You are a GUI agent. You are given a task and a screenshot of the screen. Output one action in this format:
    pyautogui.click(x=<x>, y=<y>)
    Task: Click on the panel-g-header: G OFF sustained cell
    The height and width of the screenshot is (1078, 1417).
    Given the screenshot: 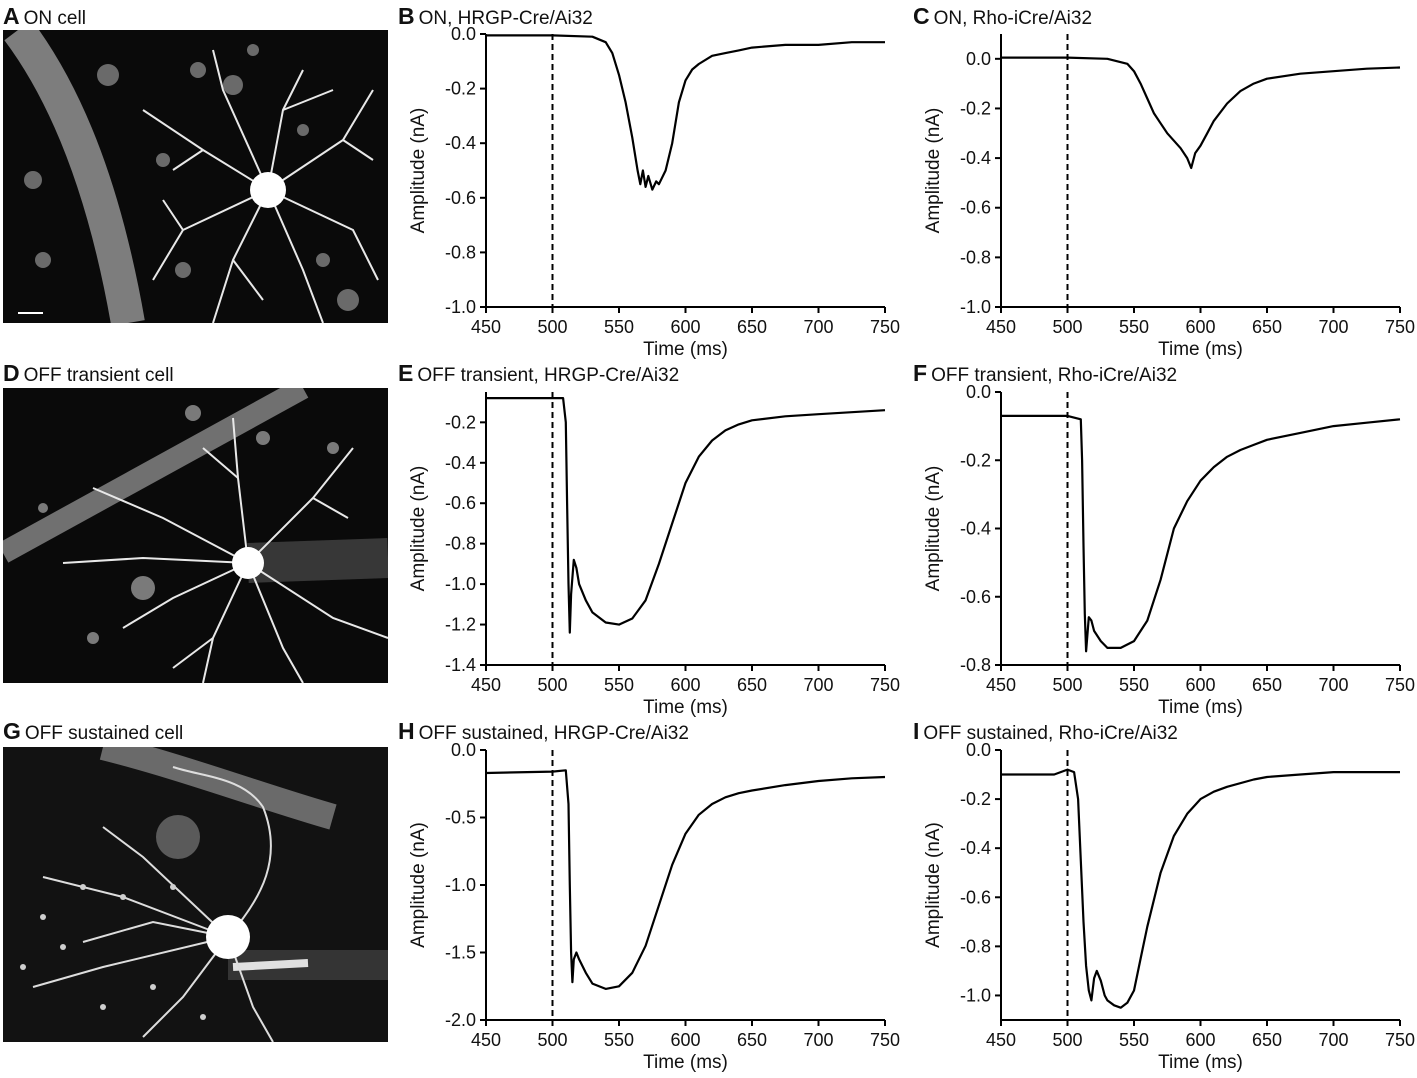 What is the action you would take?
    pyautogui.click(x=93, y=731)
    